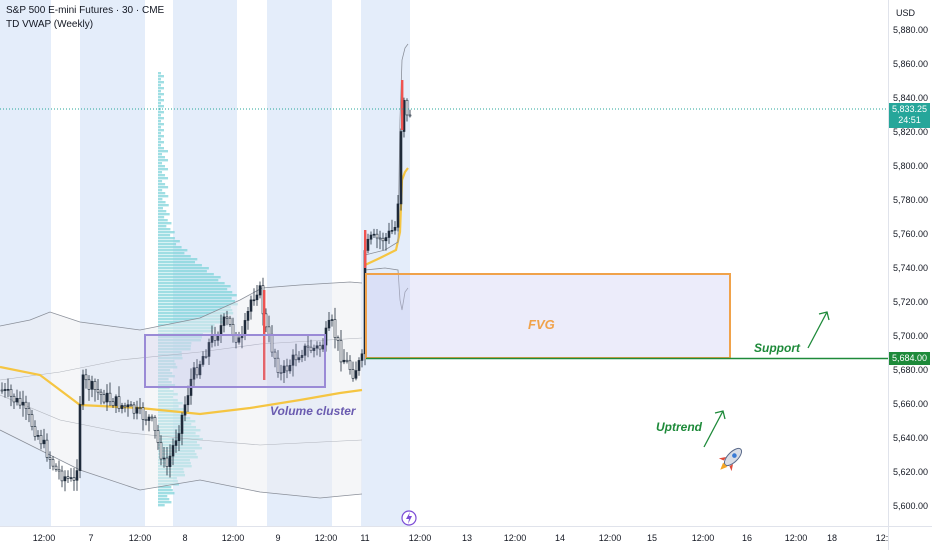 This screenshot has height=550, width=932. I want to click on vwap-line-new-week, so click(386, 216).